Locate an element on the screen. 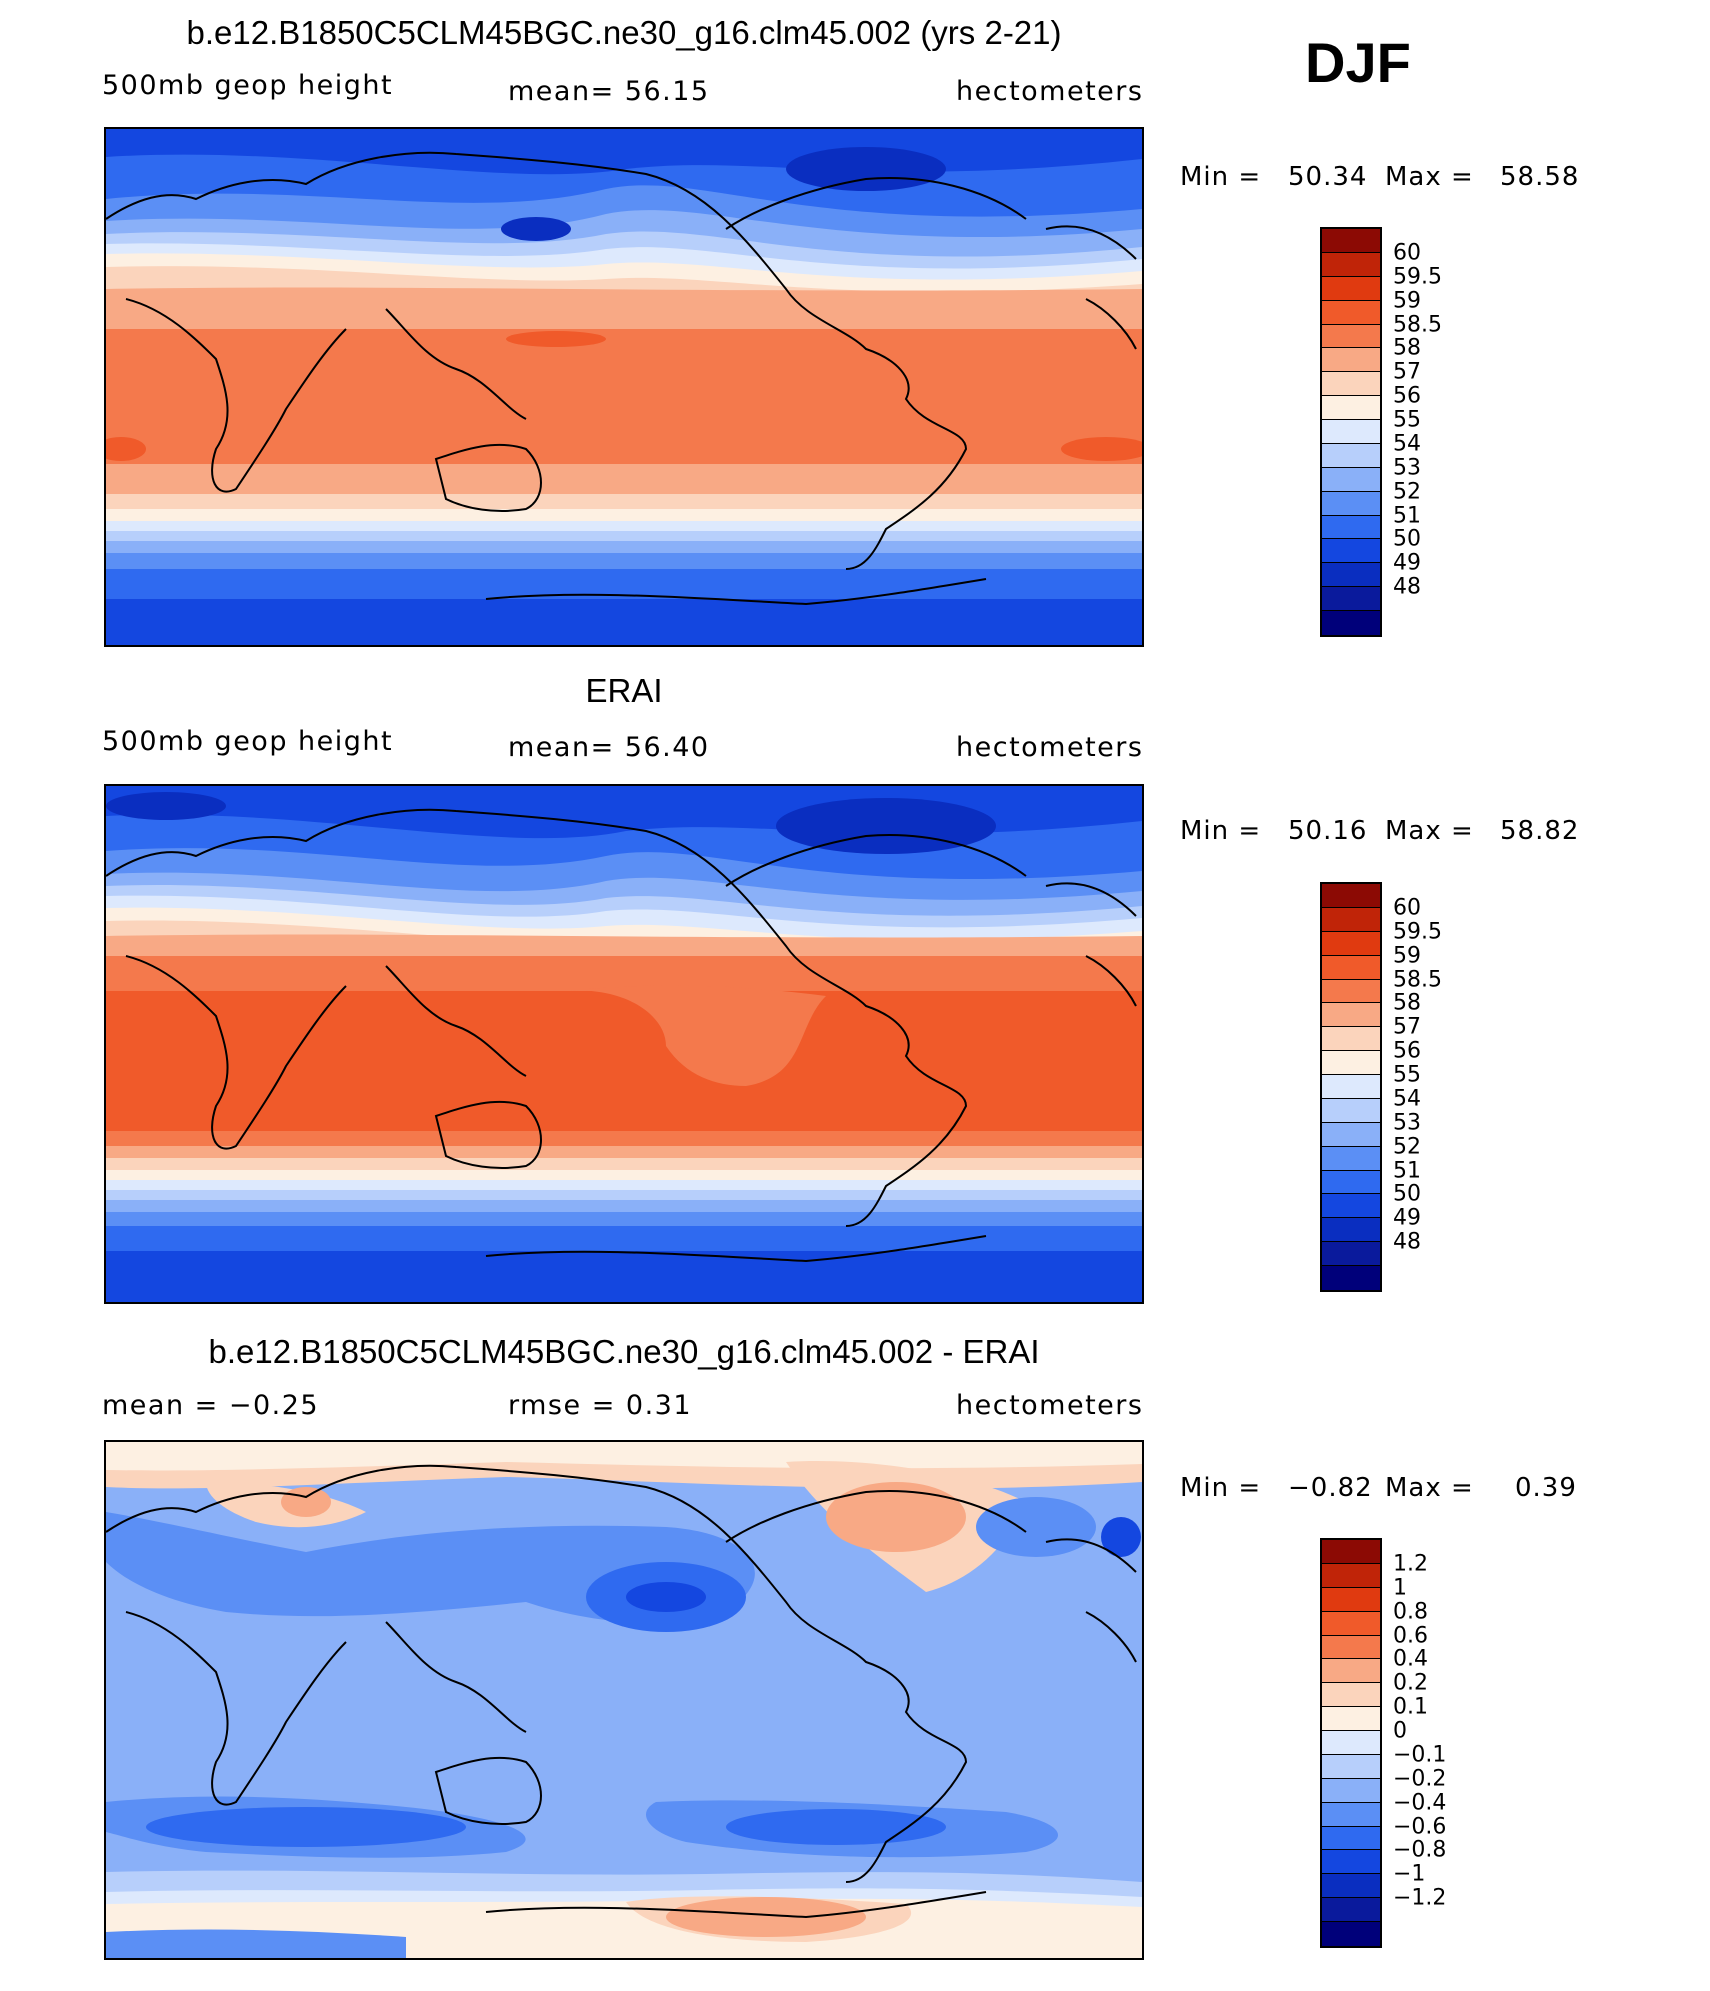  colorbar-label: −0.2 is located at coordinates (1420, 1779).